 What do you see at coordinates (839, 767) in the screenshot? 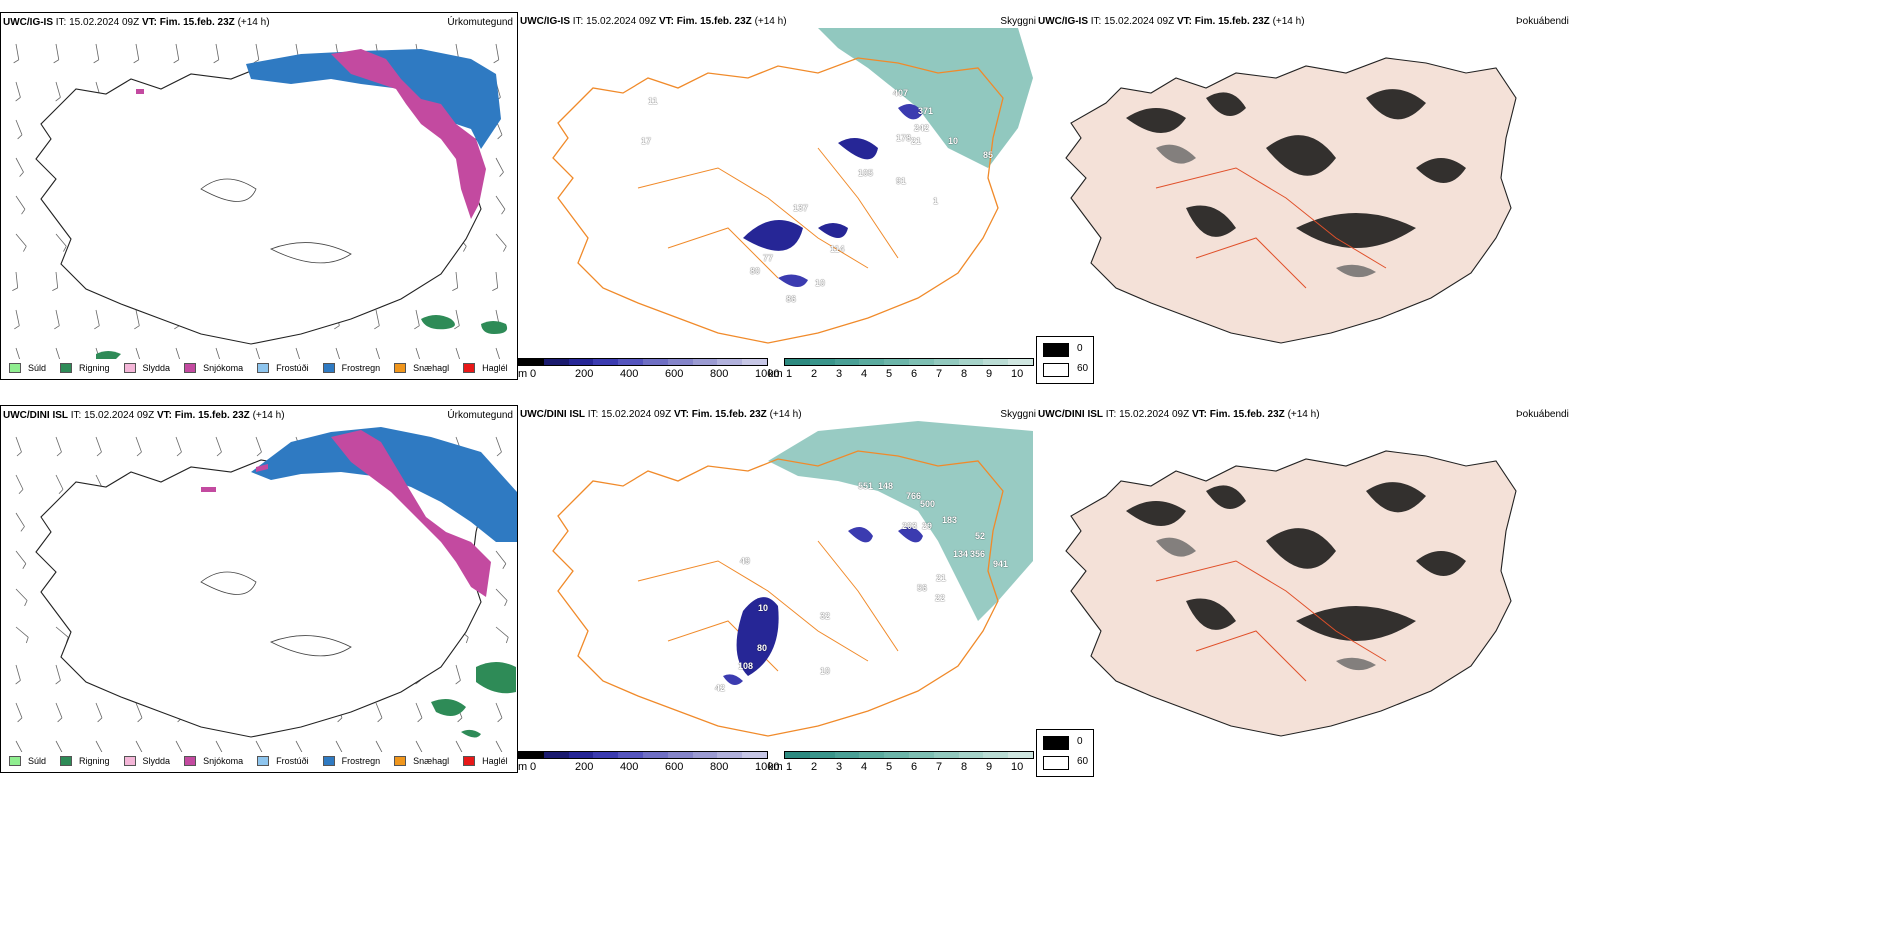
I see `colorbar-tick-label: 3` at bounding box center [839, 767].